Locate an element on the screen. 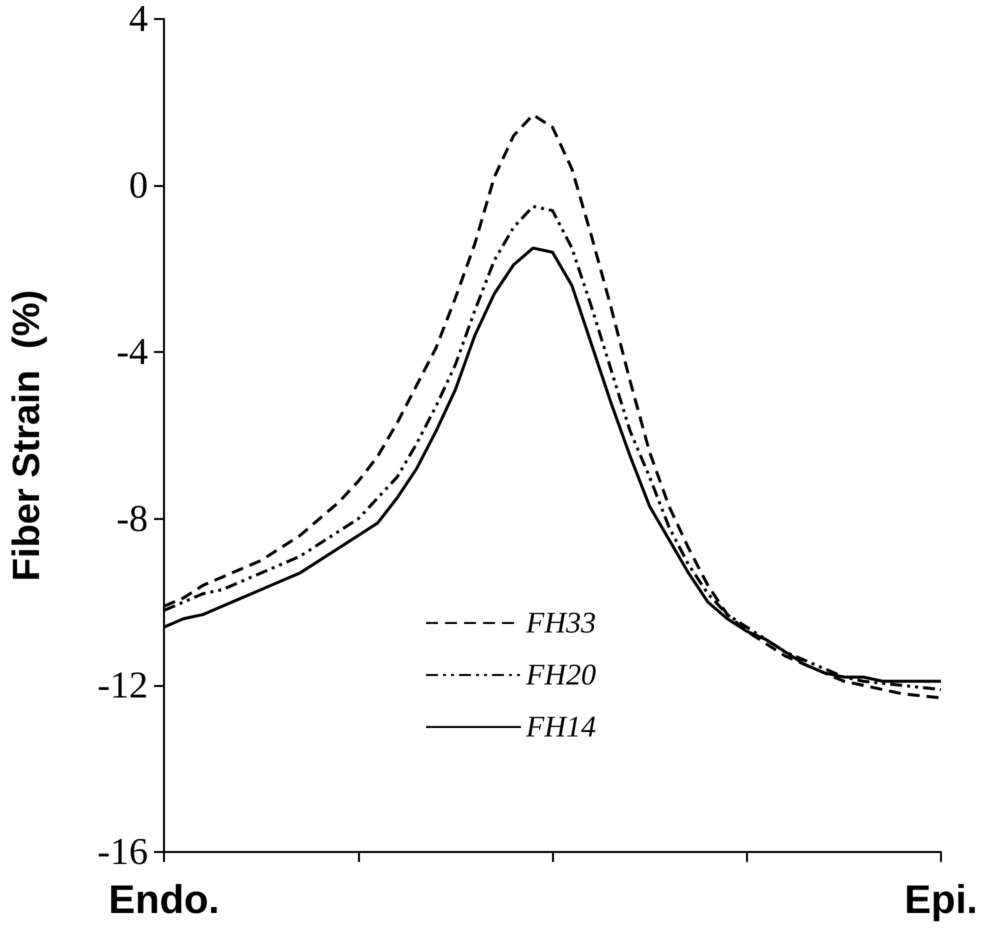  y-tick-label: -8 is located at coordinates (132, 519).